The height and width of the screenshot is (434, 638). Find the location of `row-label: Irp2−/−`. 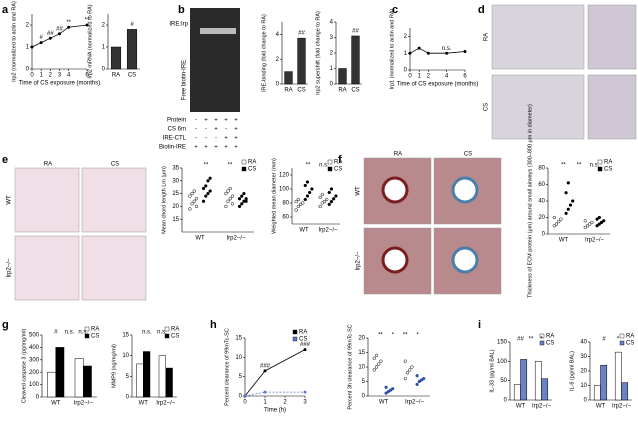

row-label: Irp2−/− is located at coordinates (10, 268).